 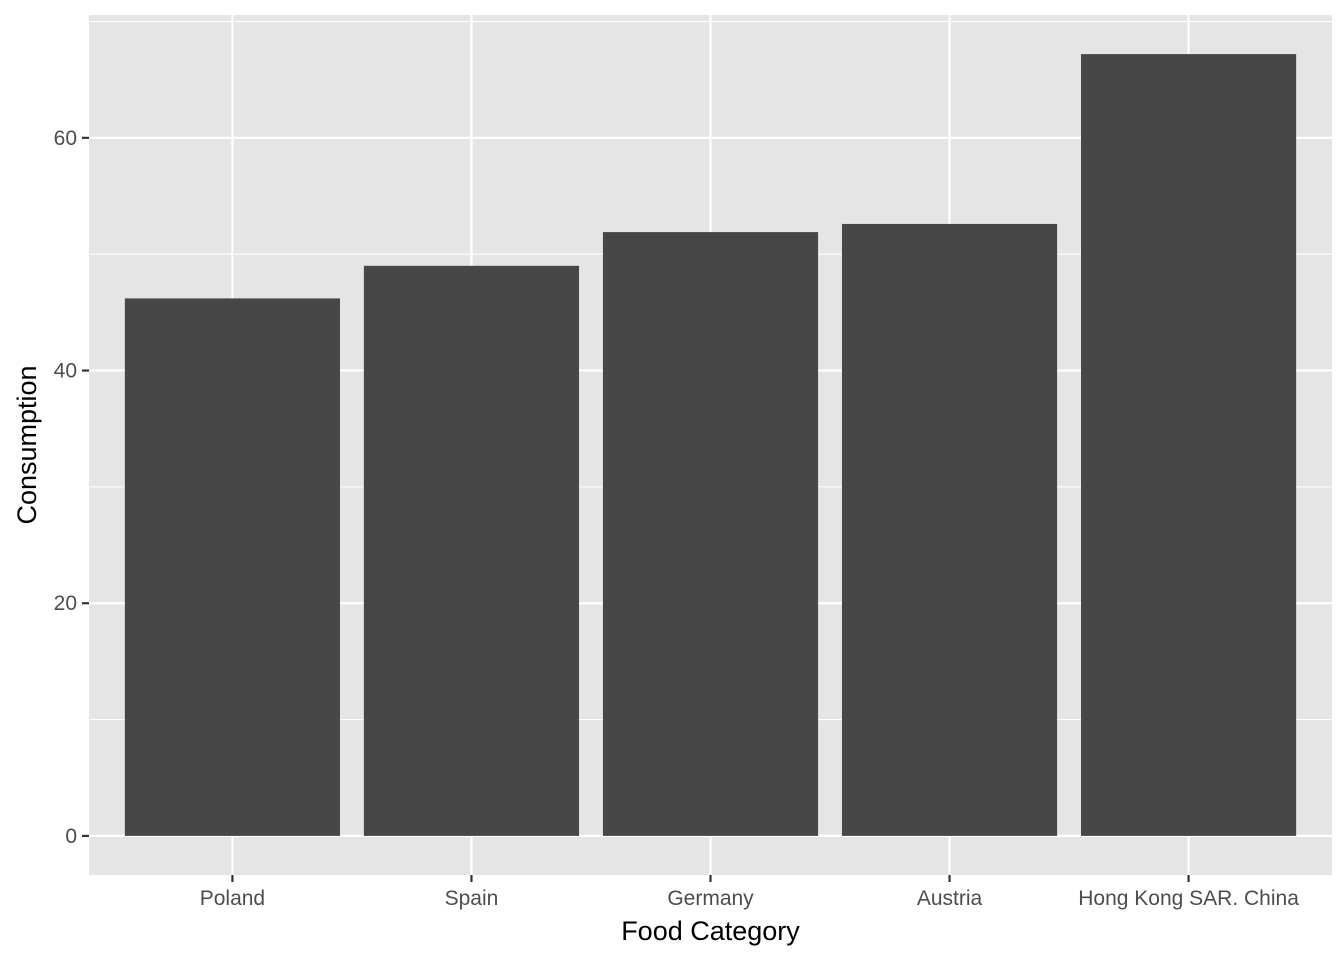 What do you see at coordinates (65, 371) in the screenshot?
I see `y-tick-label: 40` at bounding box center [65, 371].